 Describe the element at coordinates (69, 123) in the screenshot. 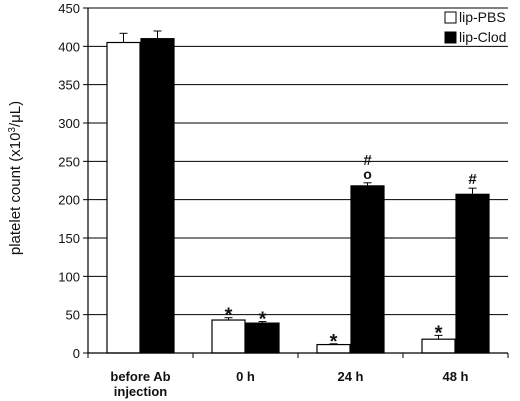

I see `y-tick-label: 300` at that location.